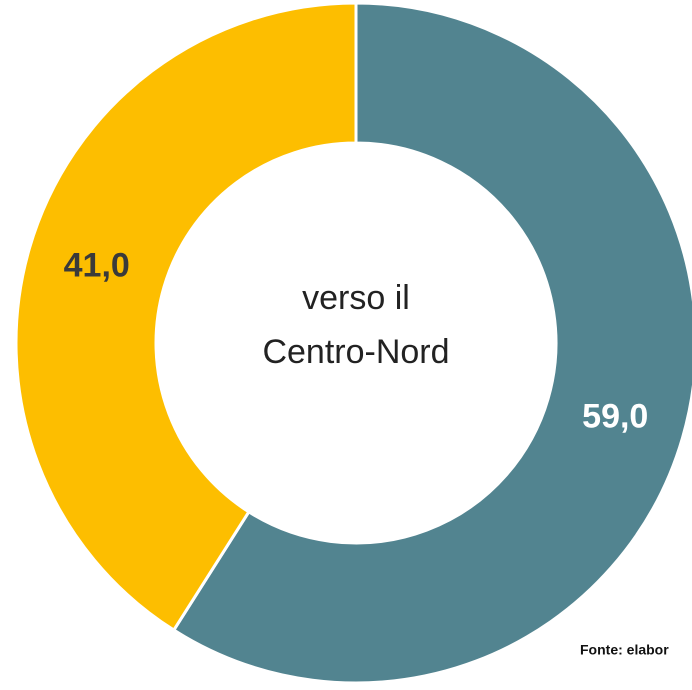 The height and width of the screenshot is (690, 692). What do you see at coordinates (355, 352) in the screenshot?
I see `center-label: Centro-Nord` at bounding box center [355, 352].